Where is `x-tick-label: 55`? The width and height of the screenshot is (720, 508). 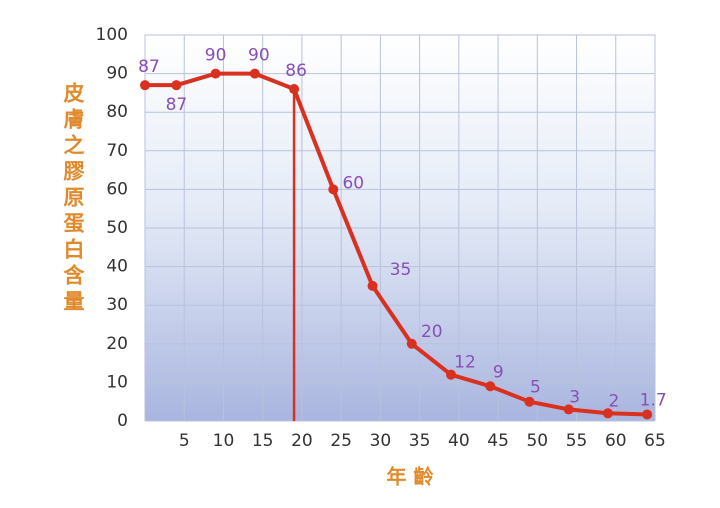
x-tick-label: 55 is located at coordinates (577, 441).